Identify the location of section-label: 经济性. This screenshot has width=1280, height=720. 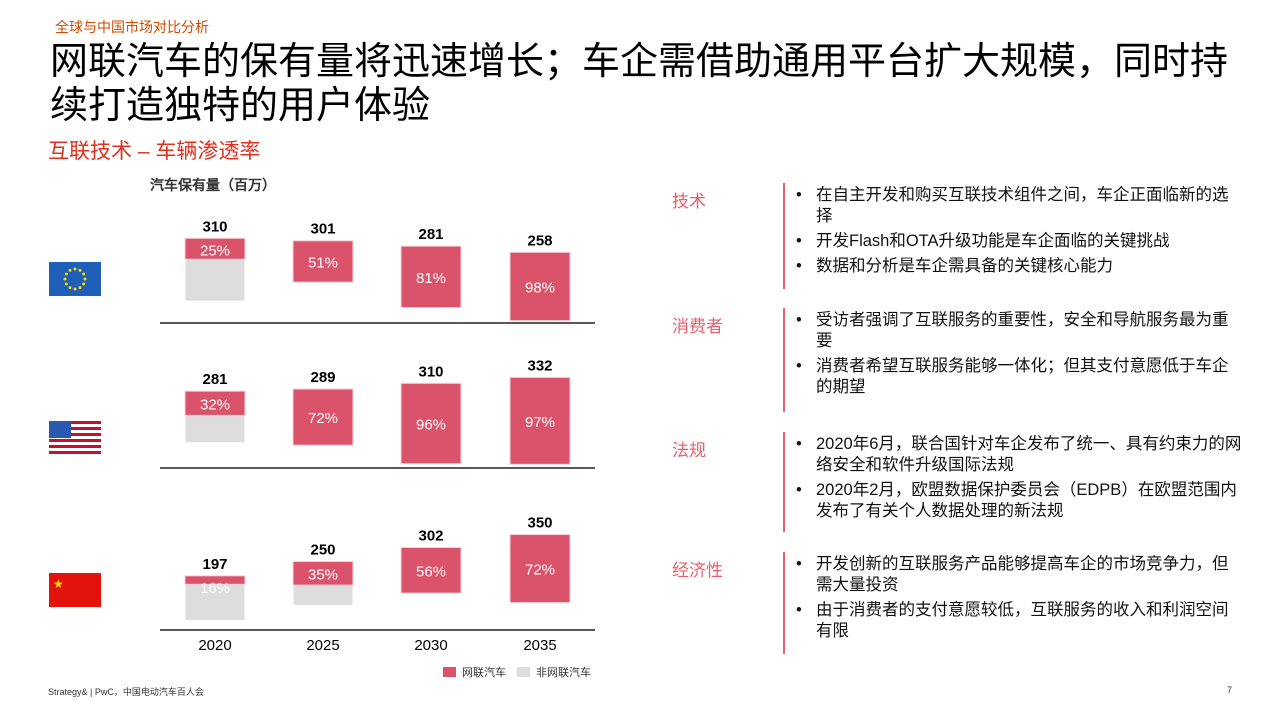
(697, 570).